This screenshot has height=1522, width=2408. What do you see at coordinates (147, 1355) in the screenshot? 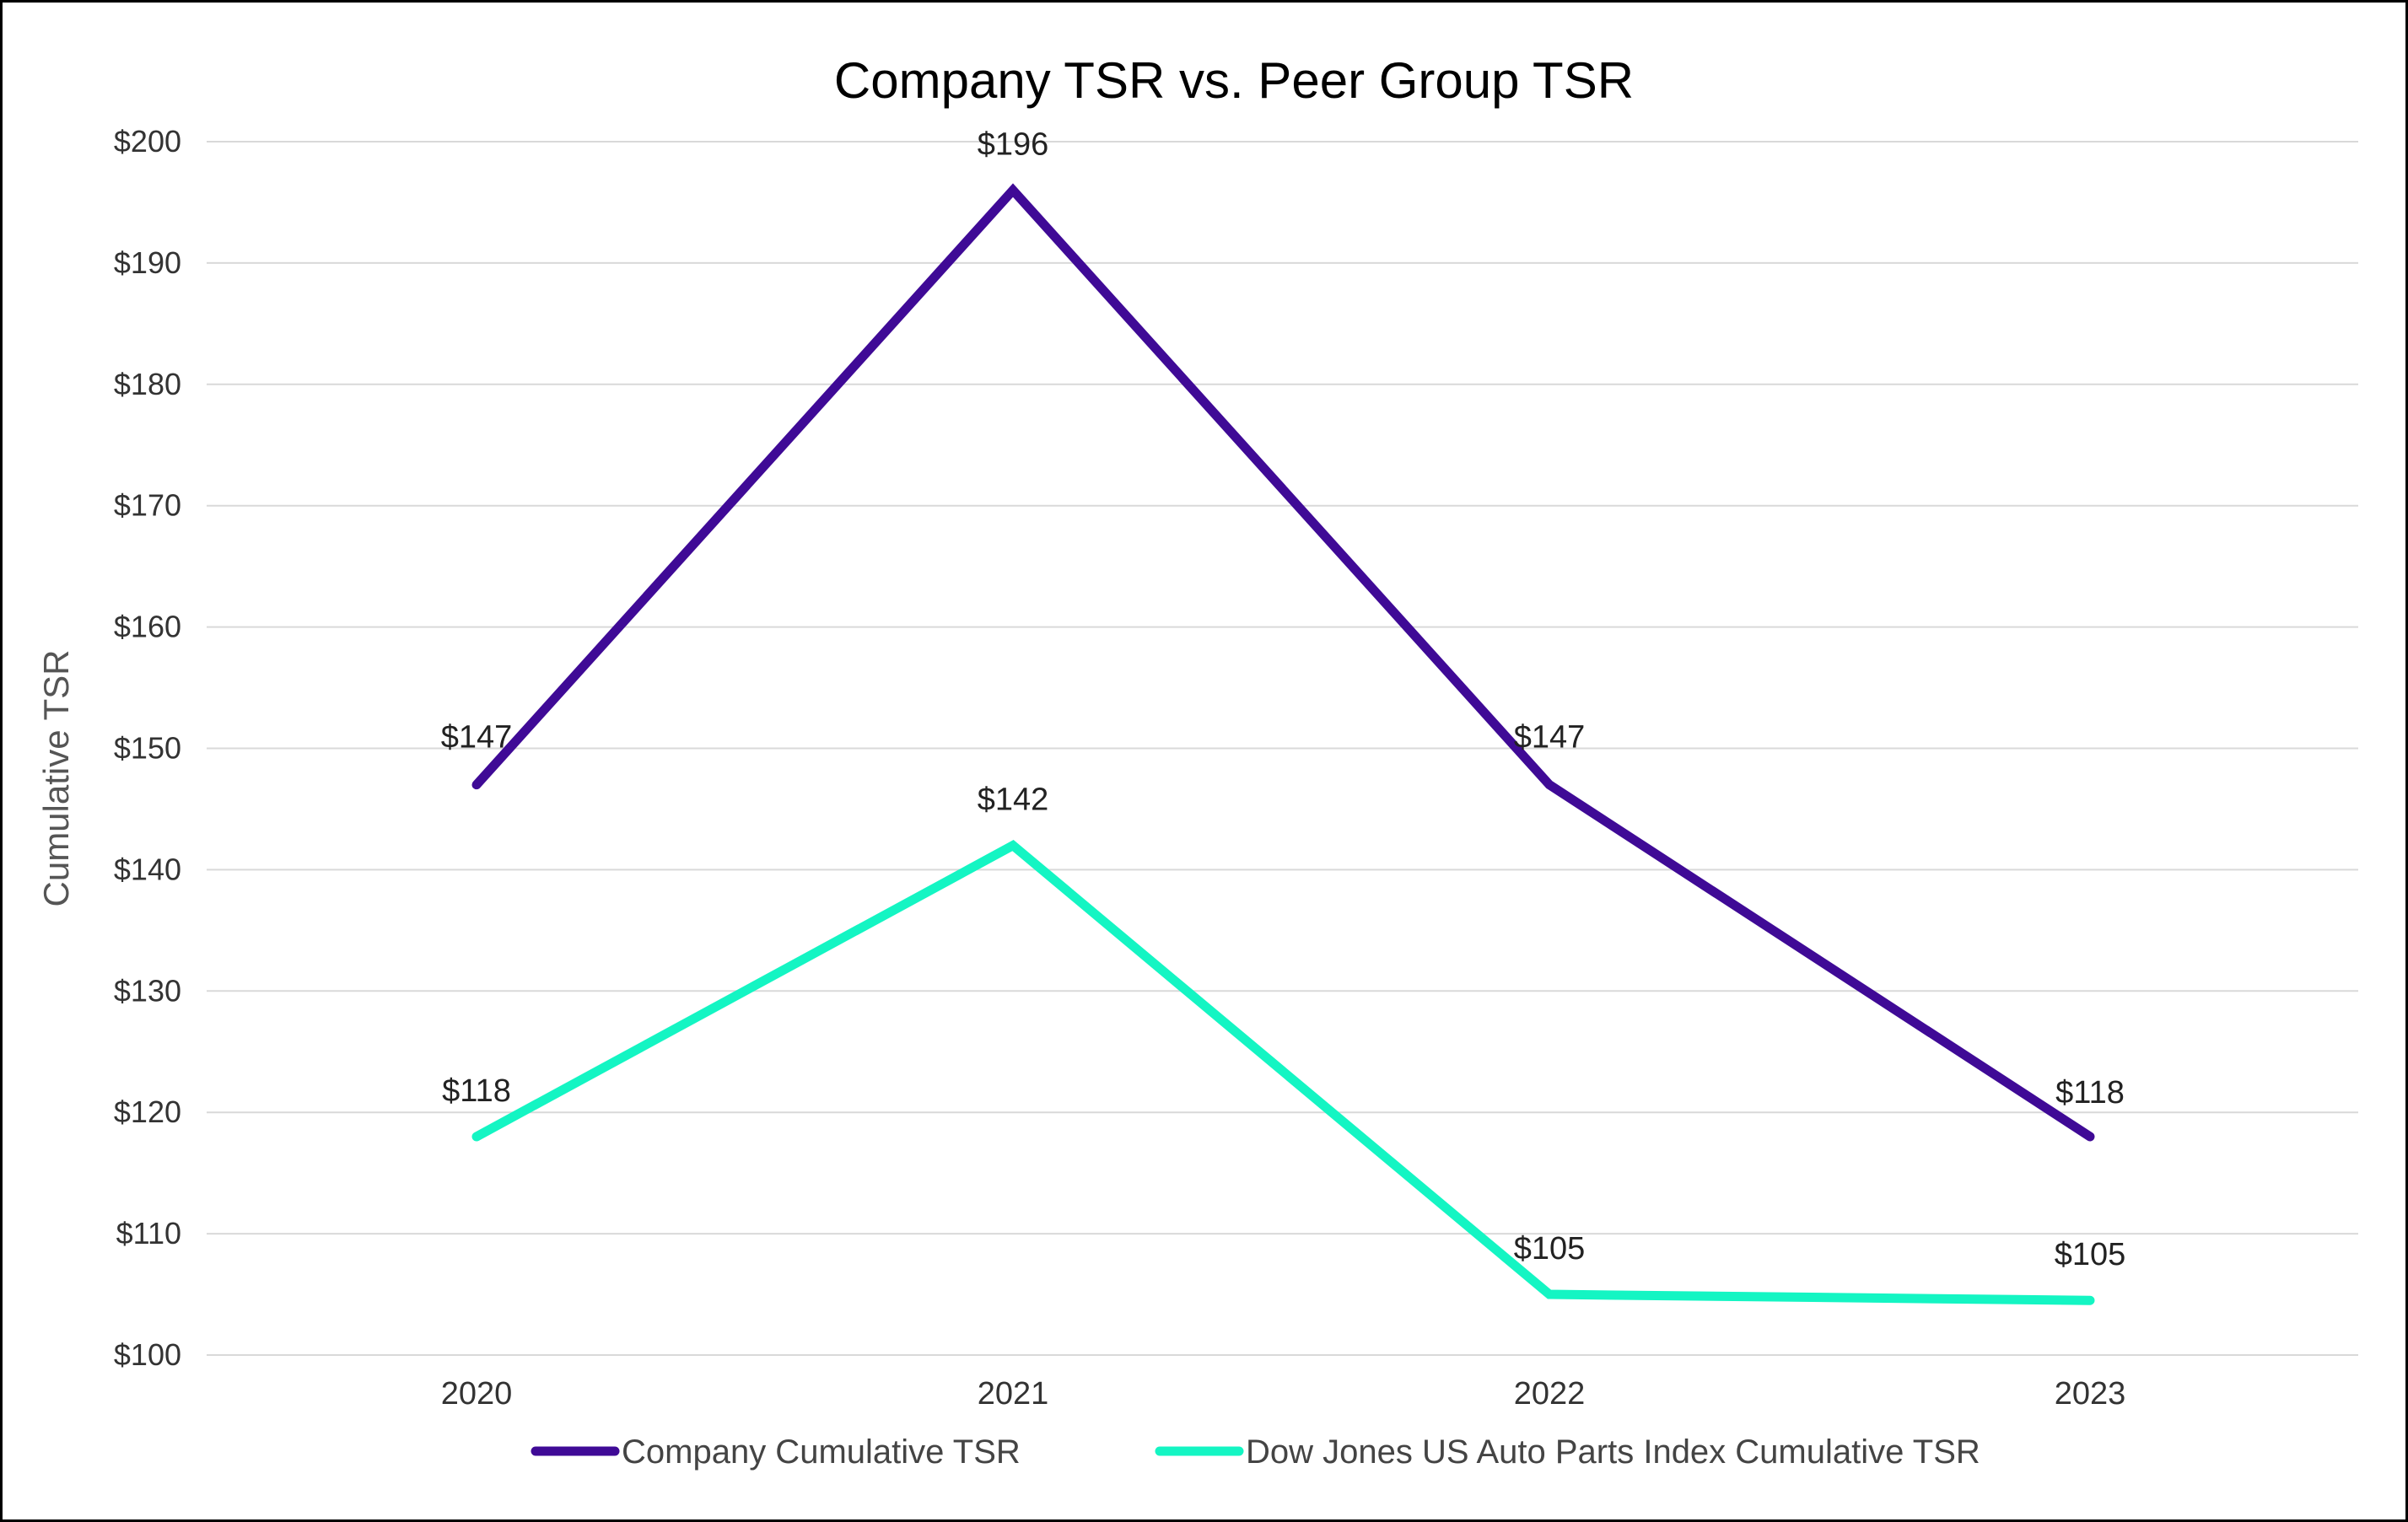
I see `y-tick-label: $100` at bounding box center [147, 1355].